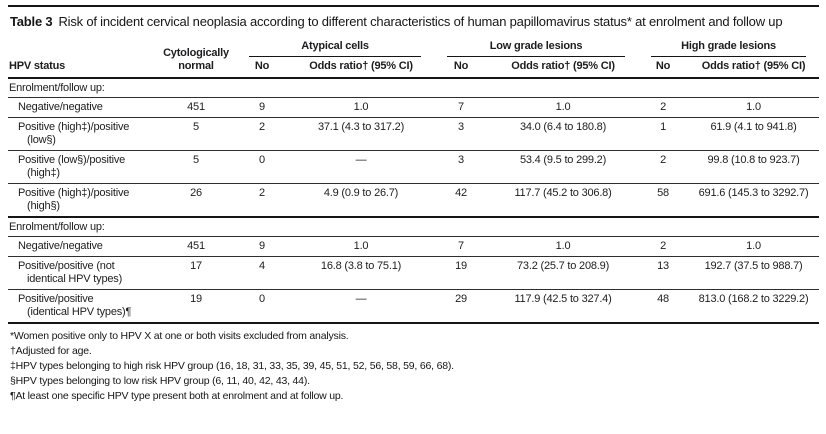 This screenshot has width=826, height=434. What do you see at coordinates (563, 273) in the screenshot?
I see `table-cell: 73.2 (25.7 to 208.9)` at bounding box center [563, 273].